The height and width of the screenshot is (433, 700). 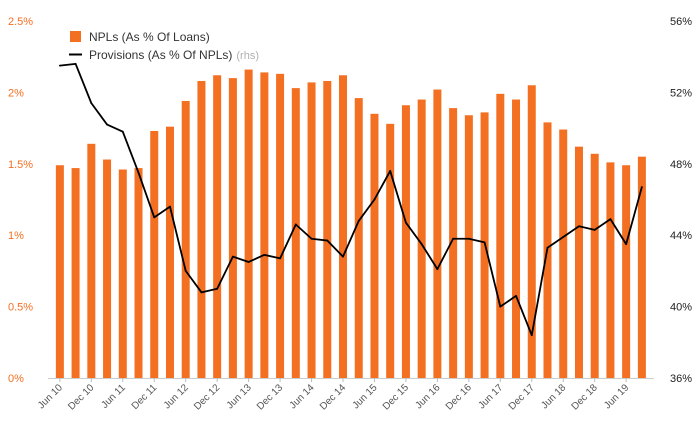 I want to click on x-axis-tick-label: Dec 16, so click(x=459, y=397).